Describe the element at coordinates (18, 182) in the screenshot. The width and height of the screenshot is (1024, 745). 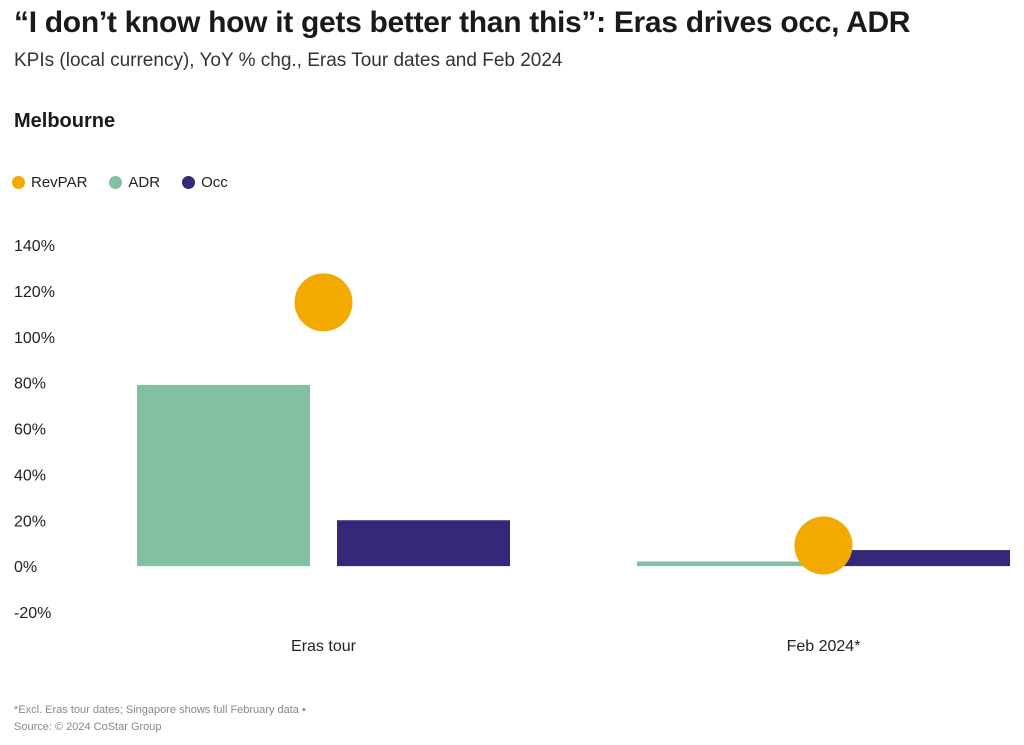
I see `legend-swatch-revpar` at that location.